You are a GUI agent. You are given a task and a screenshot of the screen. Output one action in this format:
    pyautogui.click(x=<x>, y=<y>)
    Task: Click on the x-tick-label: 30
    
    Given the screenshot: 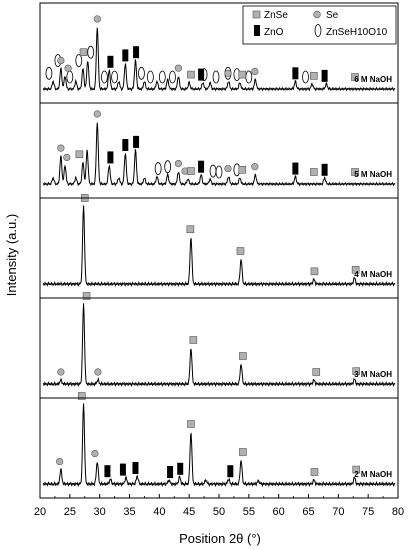 What is the action you would take?
    pyautogui.click(x=100, y=512)
    